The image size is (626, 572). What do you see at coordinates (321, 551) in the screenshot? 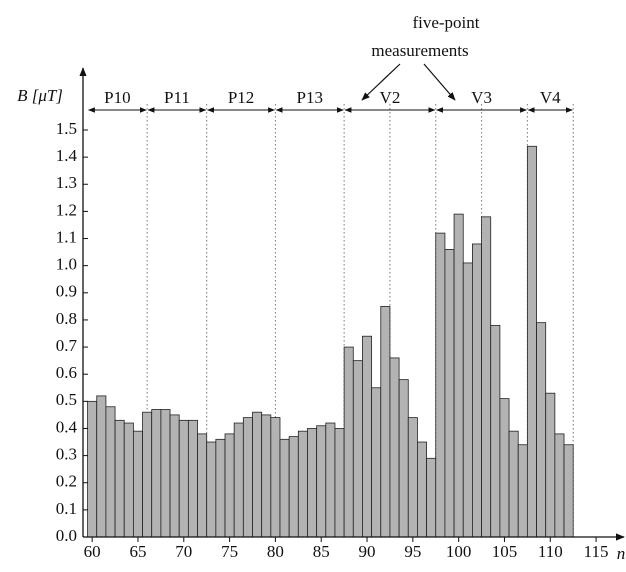
I see `x-tick-label: 85` at bounding box center [321, 551].